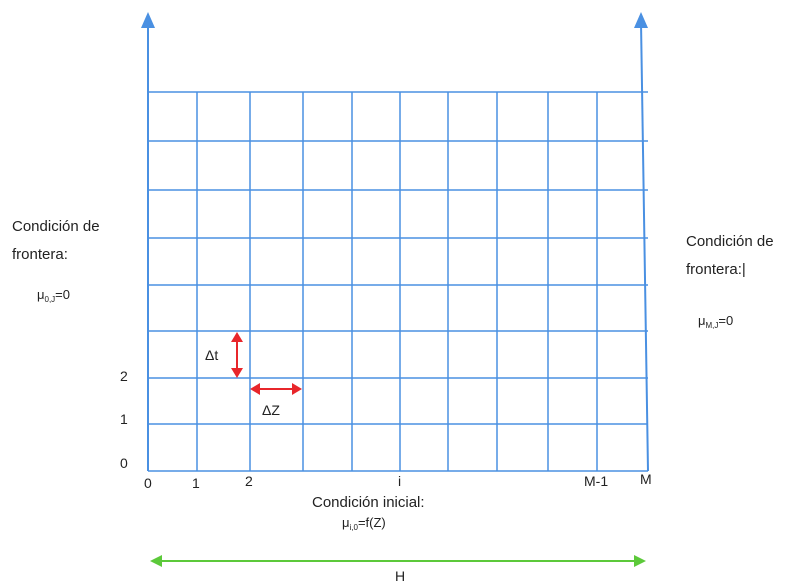  What do you see at coordinates (148, 483) in the screenshot?
I see `x-label-0: 0` at bounding box center [148, 483].